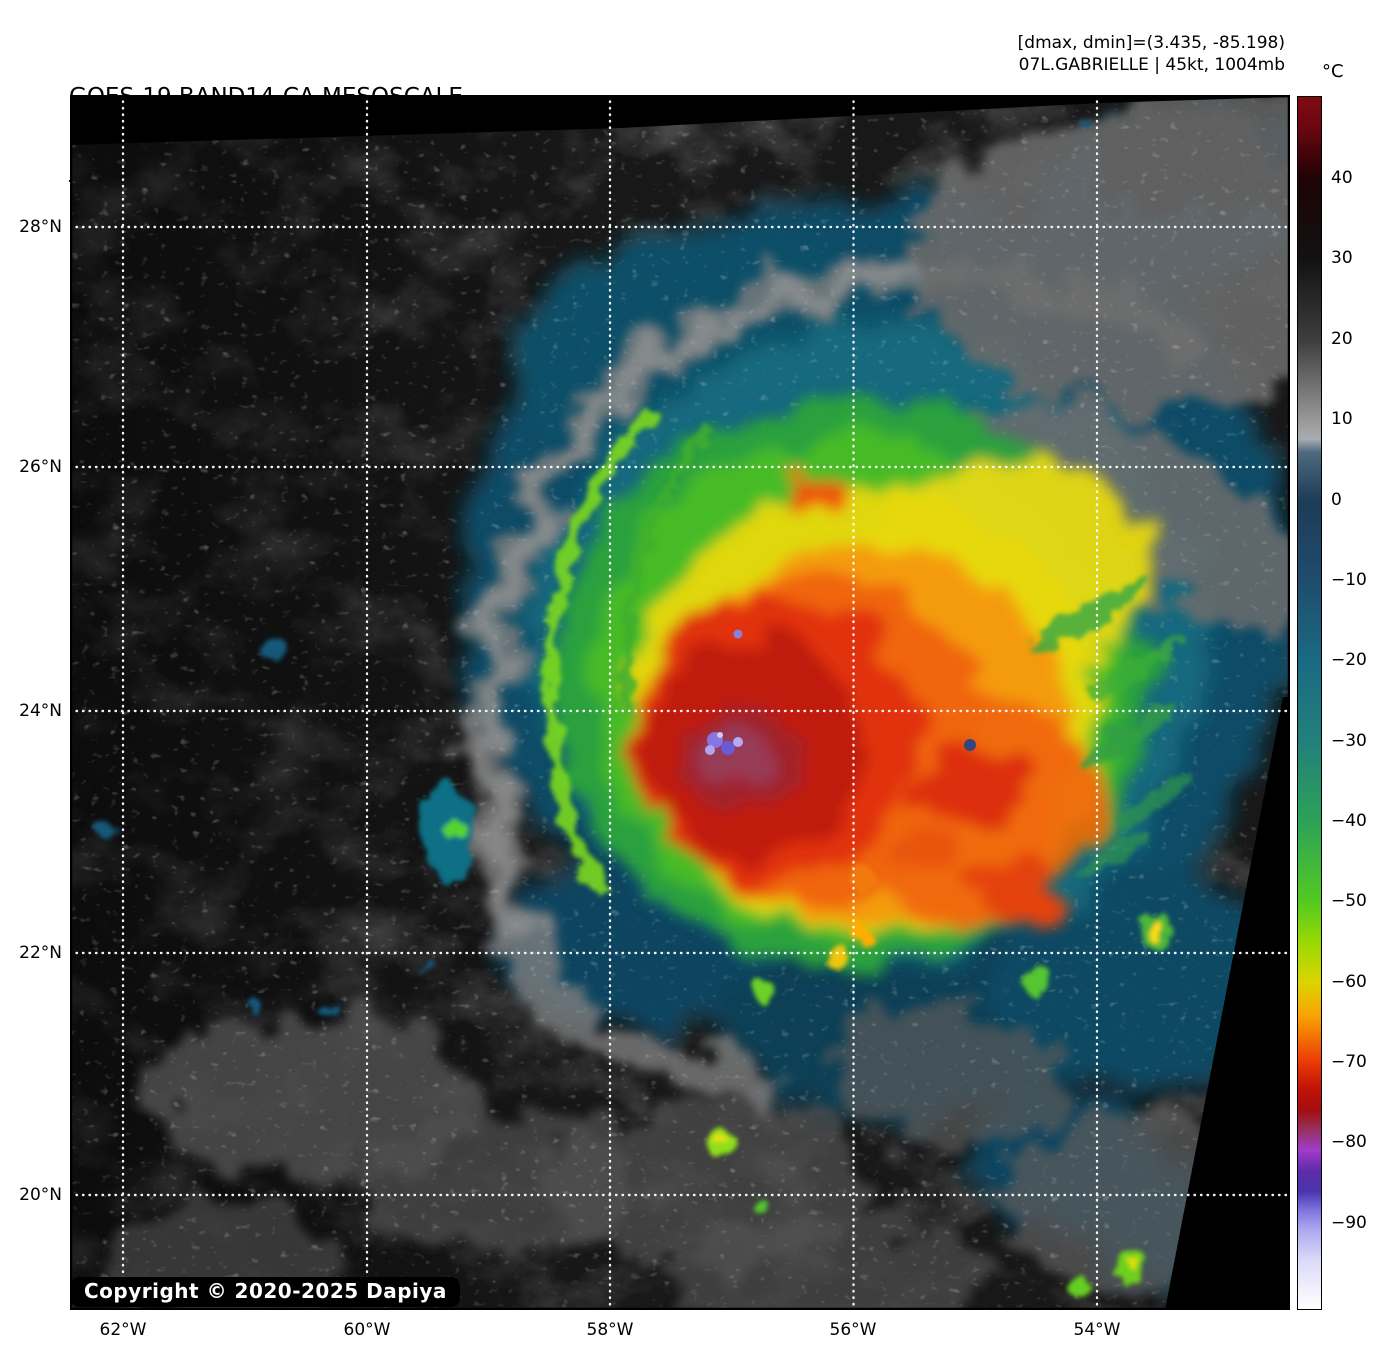  Describe the element at coordinates (40, 953) in the screenshot. I see `lat-tick-label: 22°N` at that location.